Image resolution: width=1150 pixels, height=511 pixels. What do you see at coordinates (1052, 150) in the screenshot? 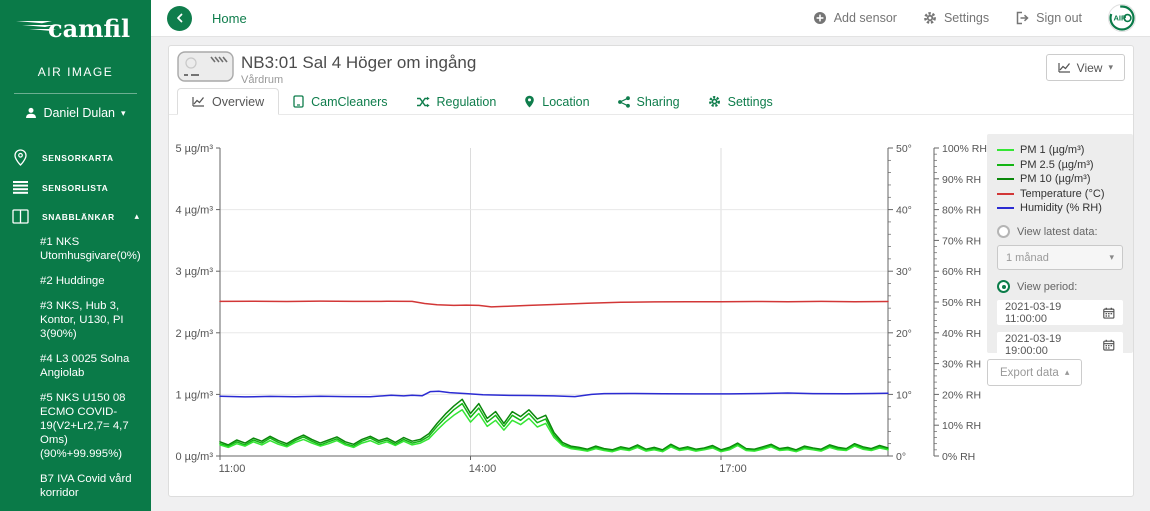
I see `legend-label: PM 1 (µg/m³)` at bounding box center [1052, 150].